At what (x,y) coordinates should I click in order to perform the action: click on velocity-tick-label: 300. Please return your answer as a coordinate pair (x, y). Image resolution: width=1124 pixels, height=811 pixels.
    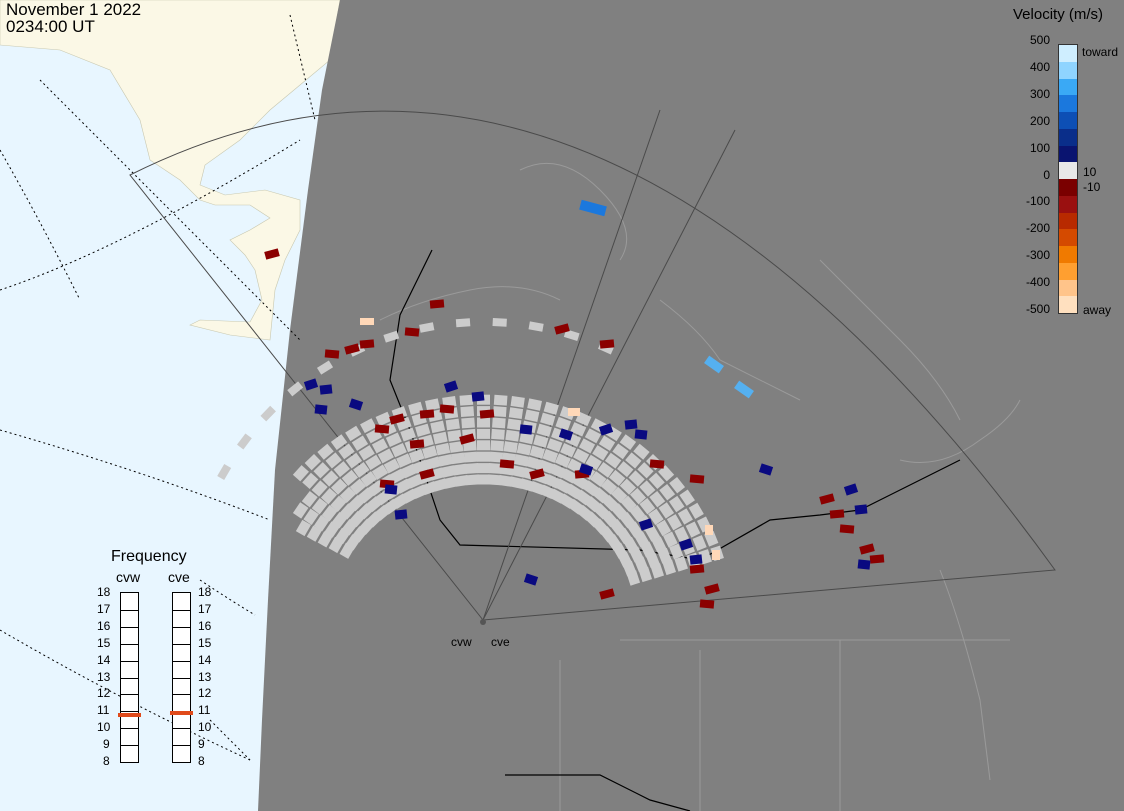
    Looking at the image, I should click on (1039, 93).